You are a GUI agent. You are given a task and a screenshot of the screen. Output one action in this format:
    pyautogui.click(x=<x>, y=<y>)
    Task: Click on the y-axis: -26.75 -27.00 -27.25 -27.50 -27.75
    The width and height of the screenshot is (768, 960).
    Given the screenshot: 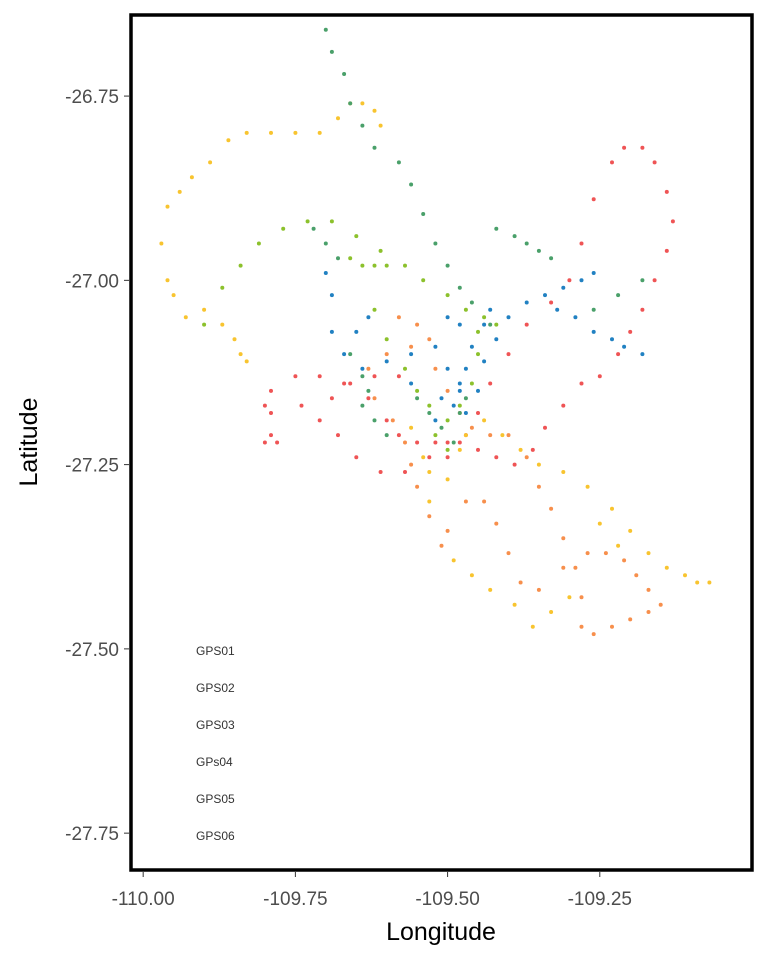 What is the action you would take?
    pyautogui.click(x=97, y=466)
    